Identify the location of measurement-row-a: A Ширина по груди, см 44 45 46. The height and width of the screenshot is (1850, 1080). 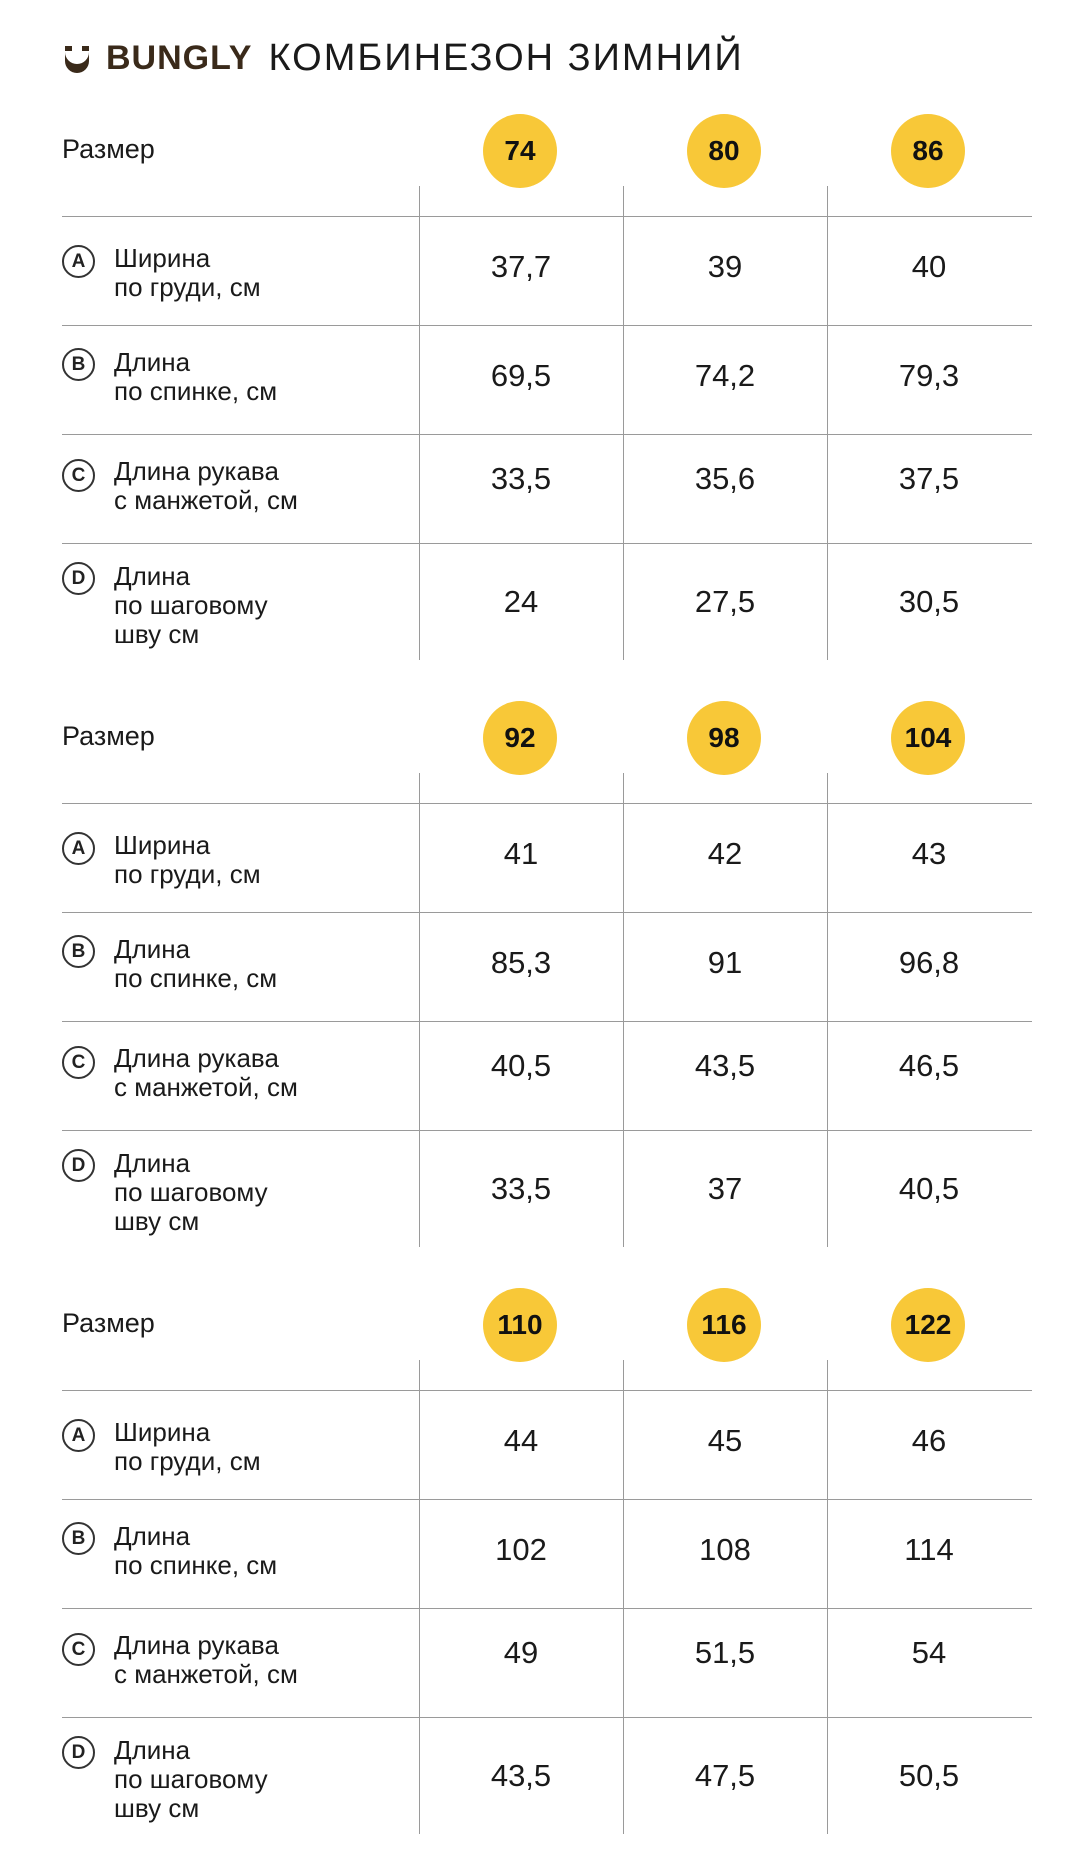
(547, 1445).